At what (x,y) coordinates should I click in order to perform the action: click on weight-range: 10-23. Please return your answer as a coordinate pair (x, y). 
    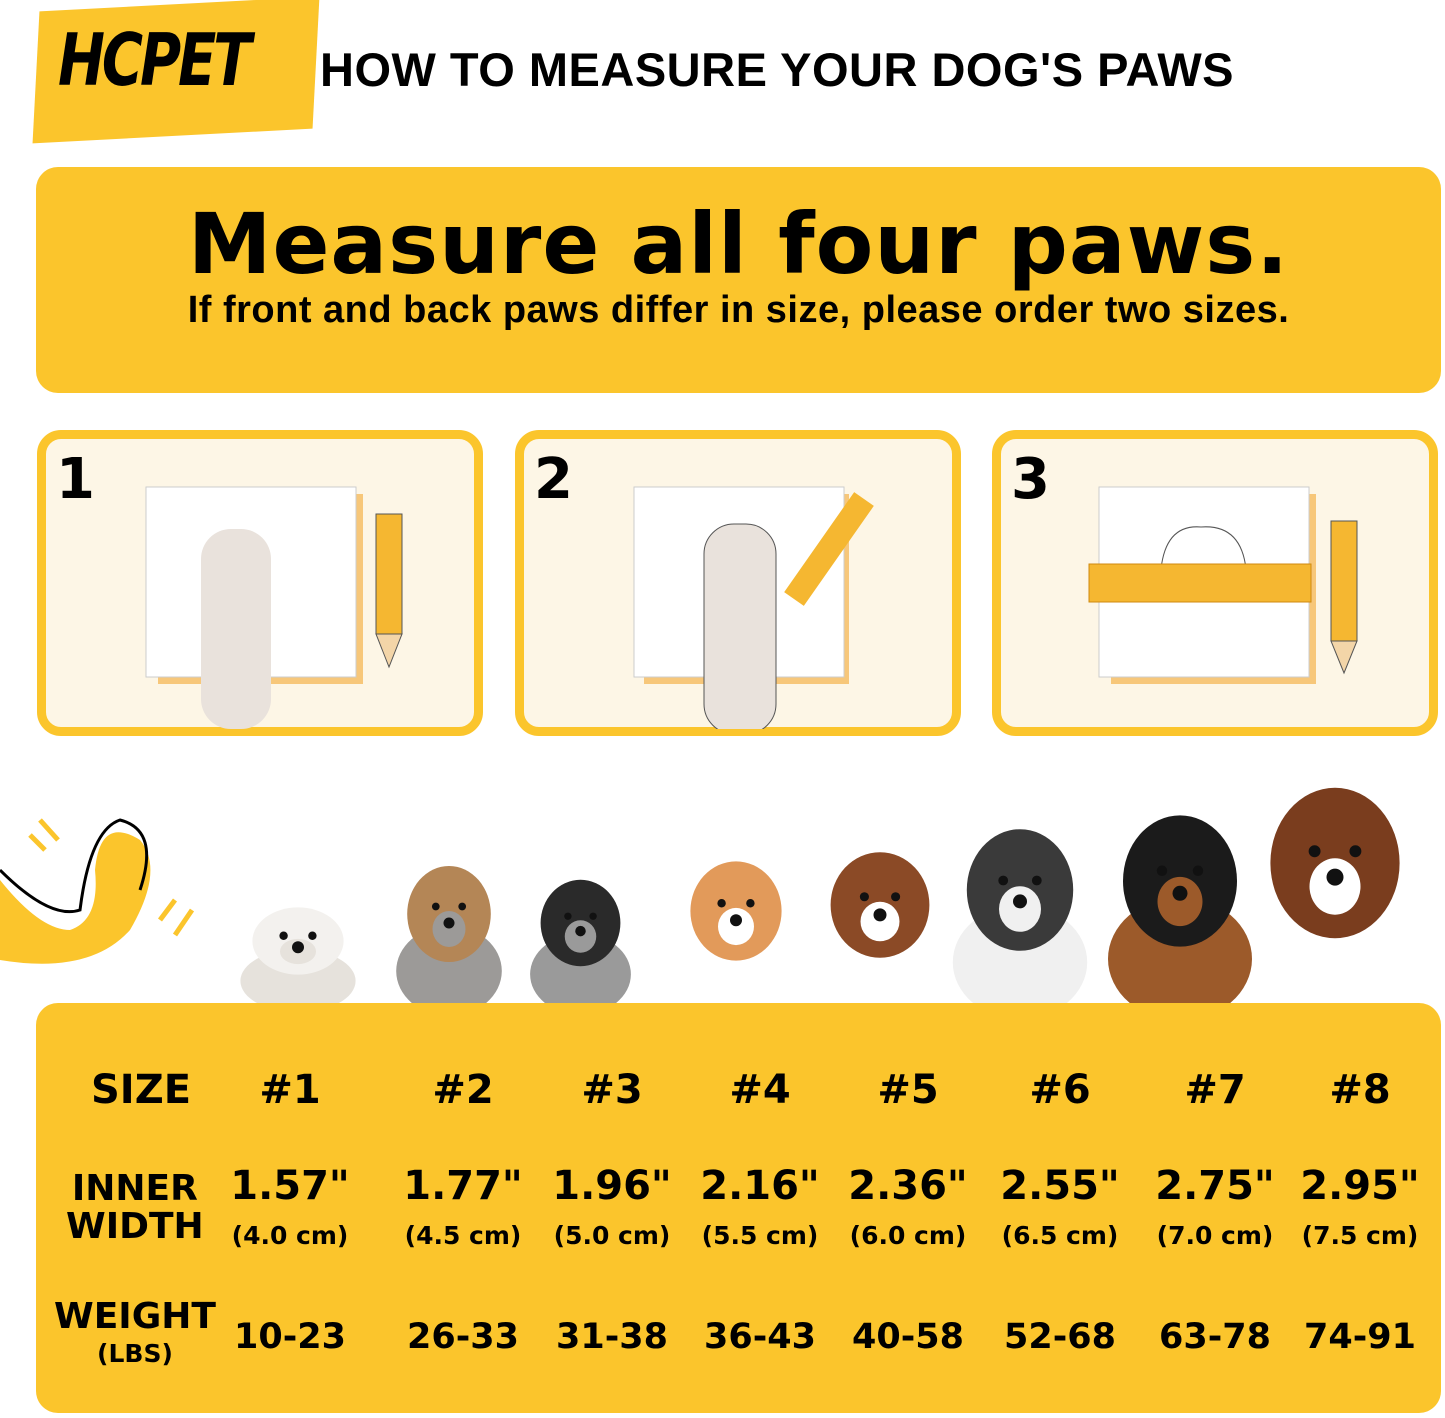
    Looking at the image, I should click on (290, 1337).